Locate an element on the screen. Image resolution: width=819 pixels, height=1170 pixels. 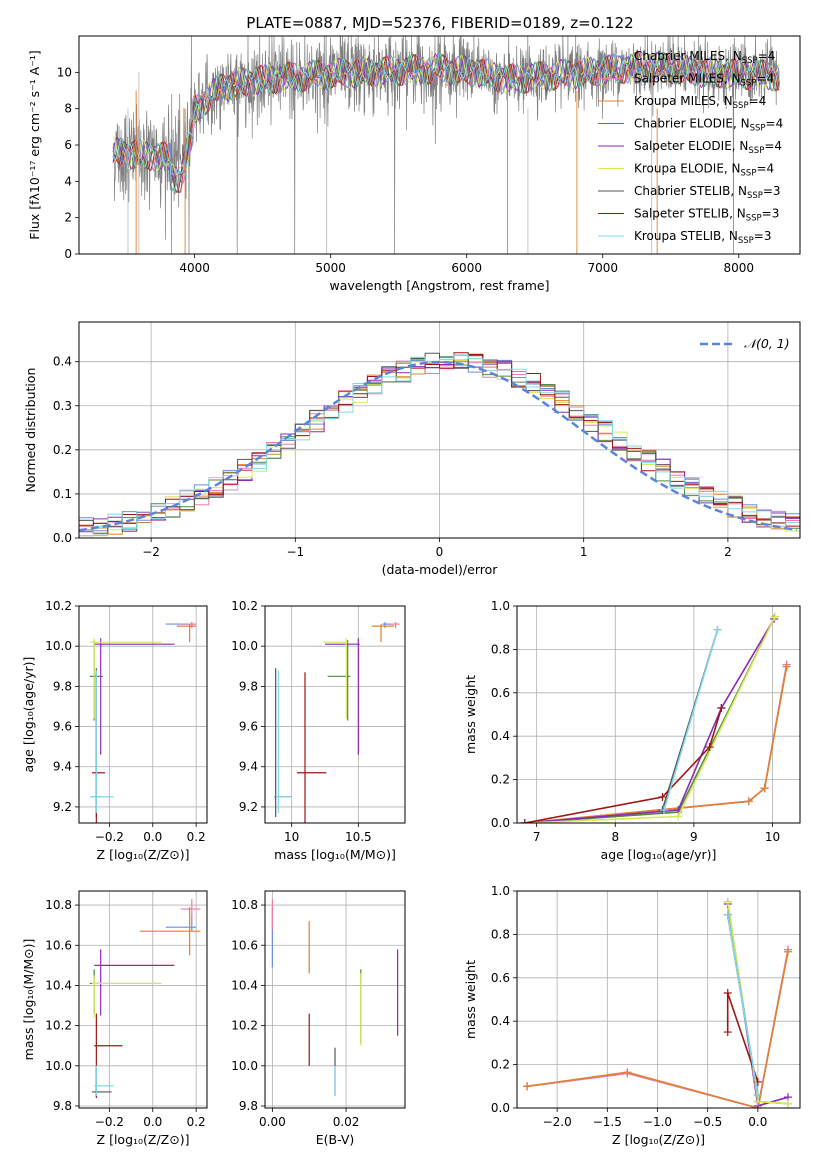
histogram-kroupa-stelib is located at coordinates (439, 445).